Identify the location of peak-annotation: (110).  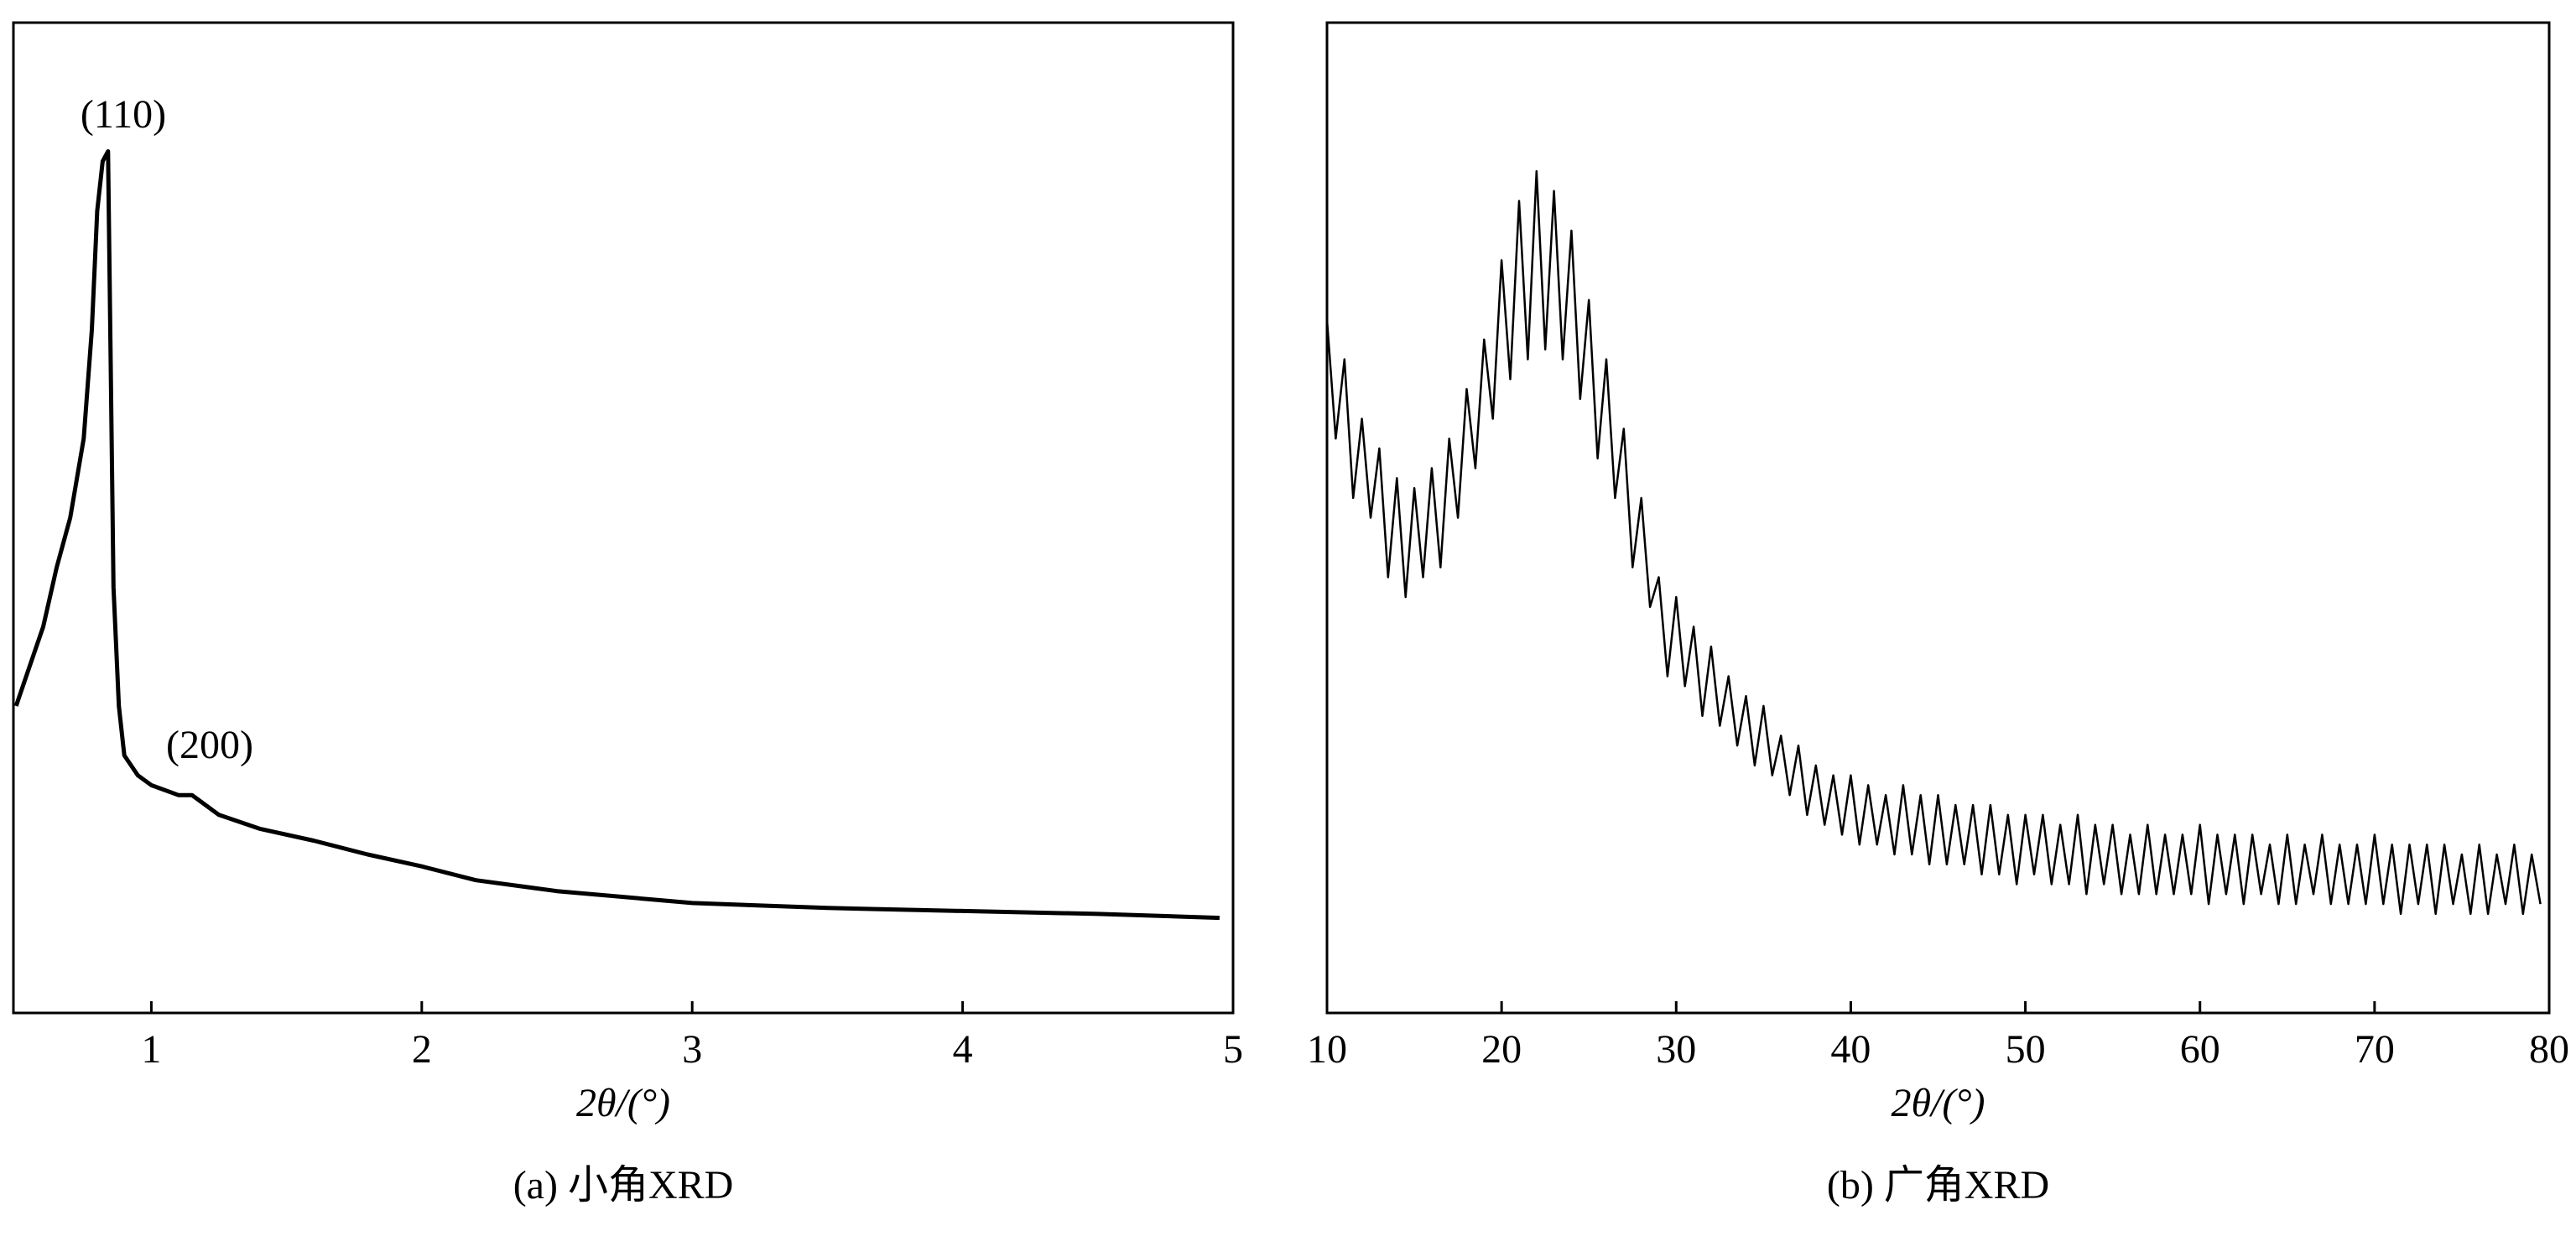
(123, 114).